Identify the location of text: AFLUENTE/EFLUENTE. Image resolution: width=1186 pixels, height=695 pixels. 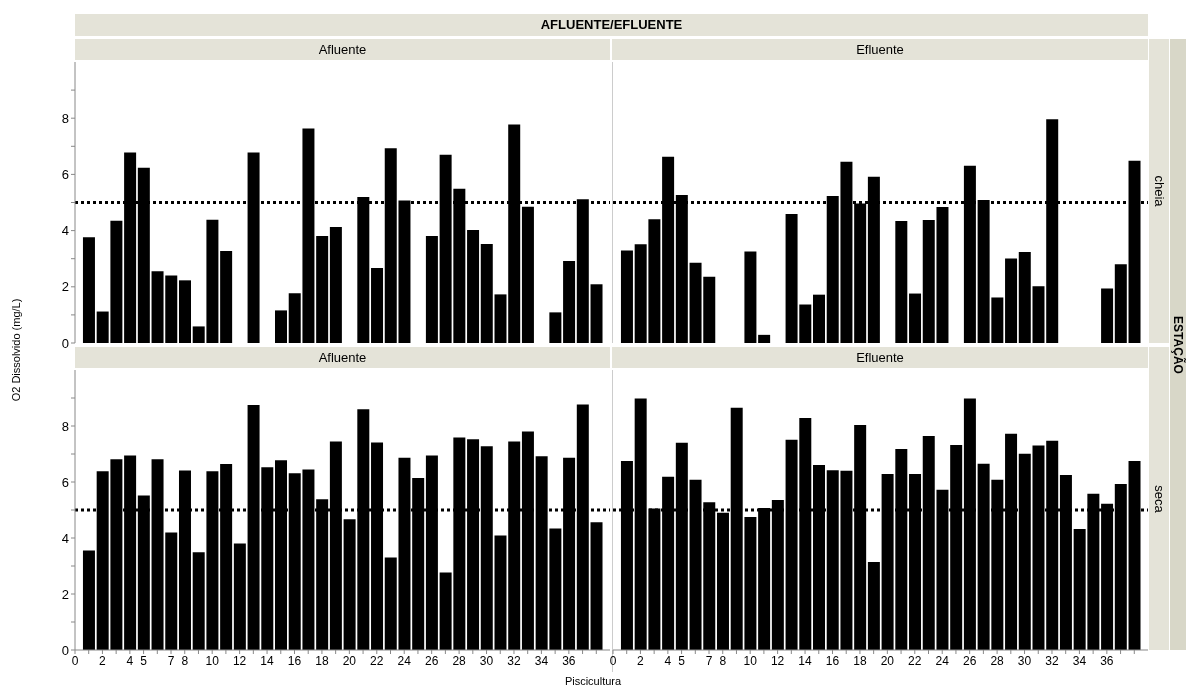
(611, 25).